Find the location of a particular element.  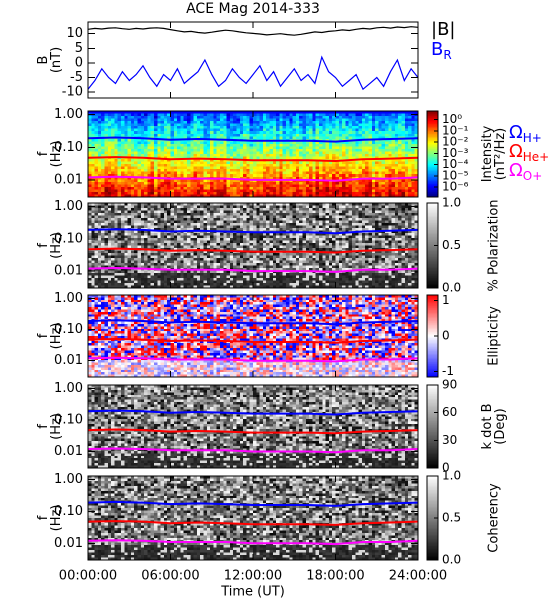

y-tick-label: 10 is located at coordinates (74, 33).